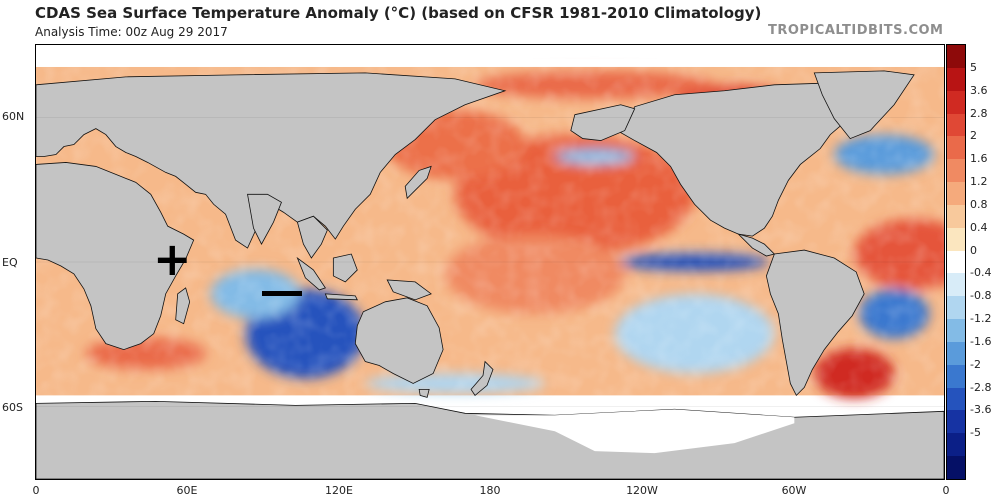 The height and width of the screenshot is (500, 1000). I want to click on africa-land, so click(115, 256).